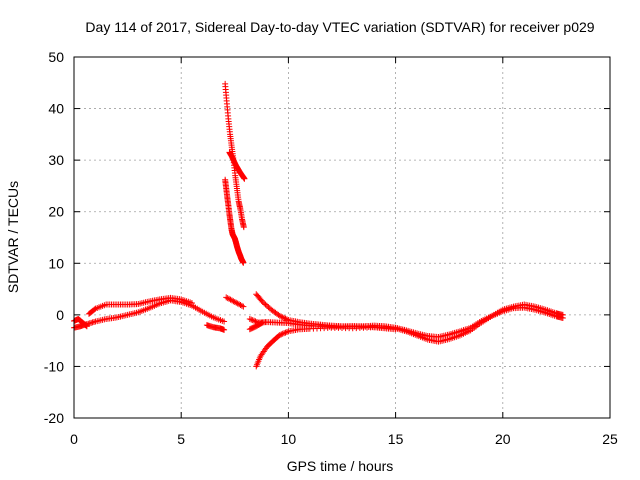 The width and height of the screenshot is (640, 480). Describe the element at coordinates (56, 109) in the screenshot. I see `y-tick-label: 40` at that location.